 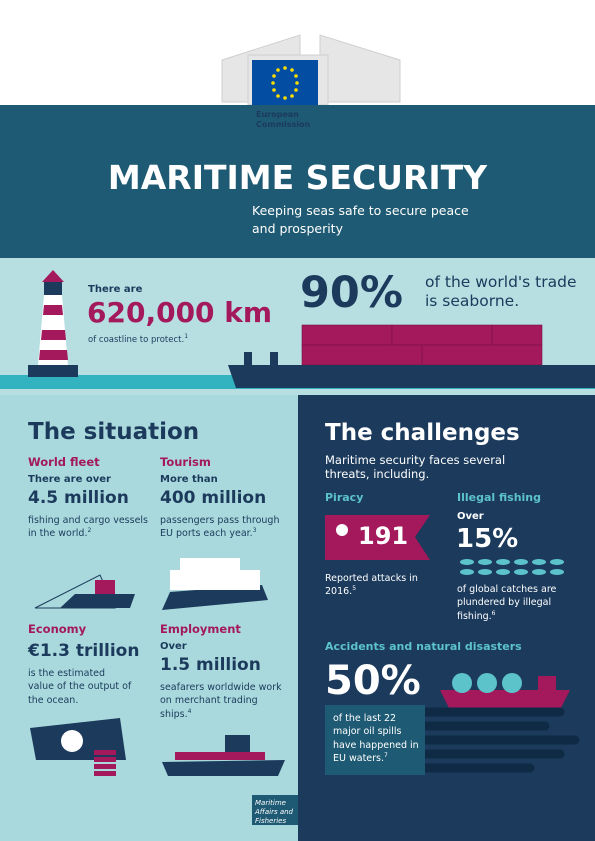 I want to click on trade-text: of the world's trade is seaborne., so click(x=501, y=291).